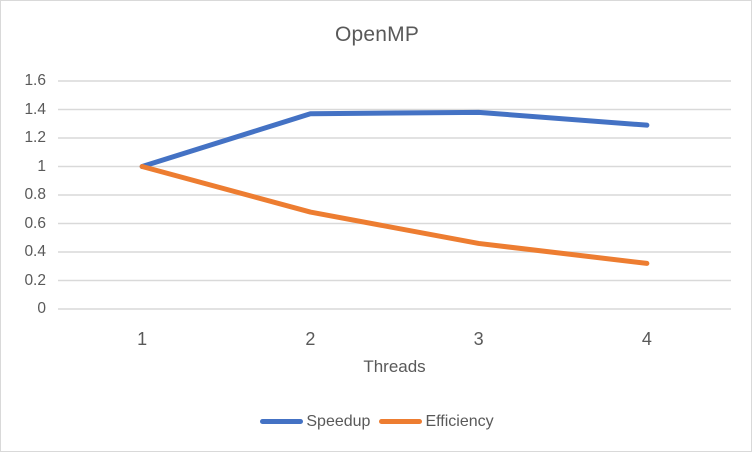  Describe the element at coordinates (401, 421) in the screenshot. I see `legend-marker-efficiency-icon` at that location.